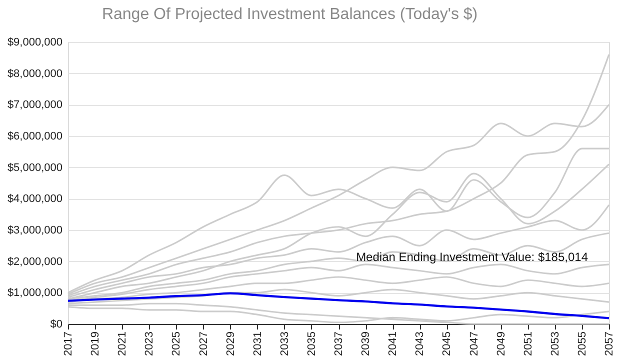 The width and height of the screenshot is (628, 360). Describe the element at coordinates (34, 199) in the screenshot. I see `y-tick-label: $4,000,000` at that location.